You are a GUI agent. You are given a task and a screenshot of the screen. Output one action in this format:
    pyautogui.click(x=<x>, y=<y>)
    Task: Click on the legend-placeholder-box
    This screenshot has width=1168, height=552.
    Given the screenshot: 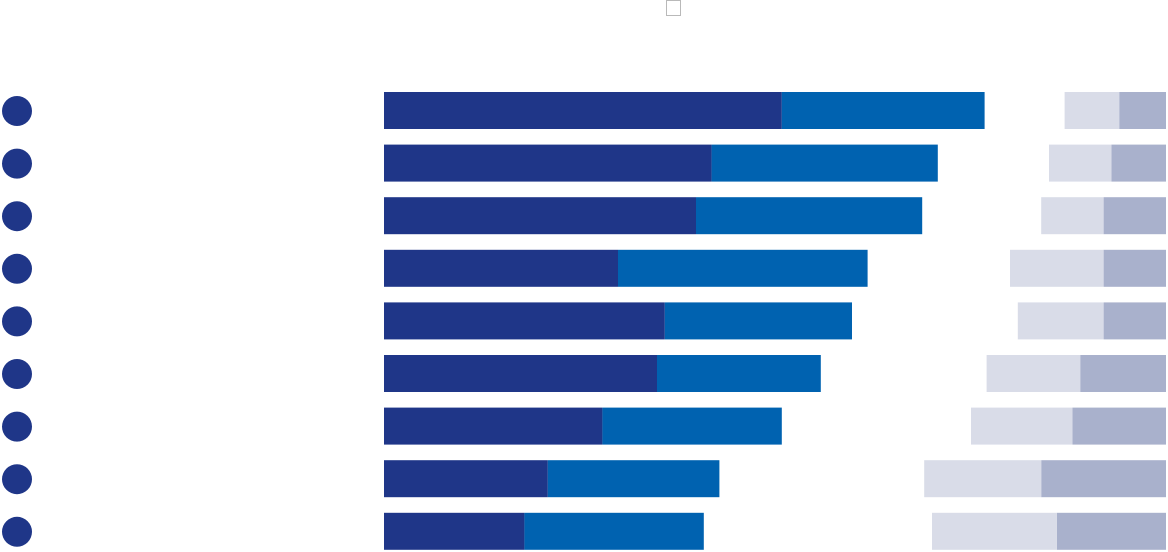 What is the action you would take?
    pyautogui.click(x=673, y=8)
    